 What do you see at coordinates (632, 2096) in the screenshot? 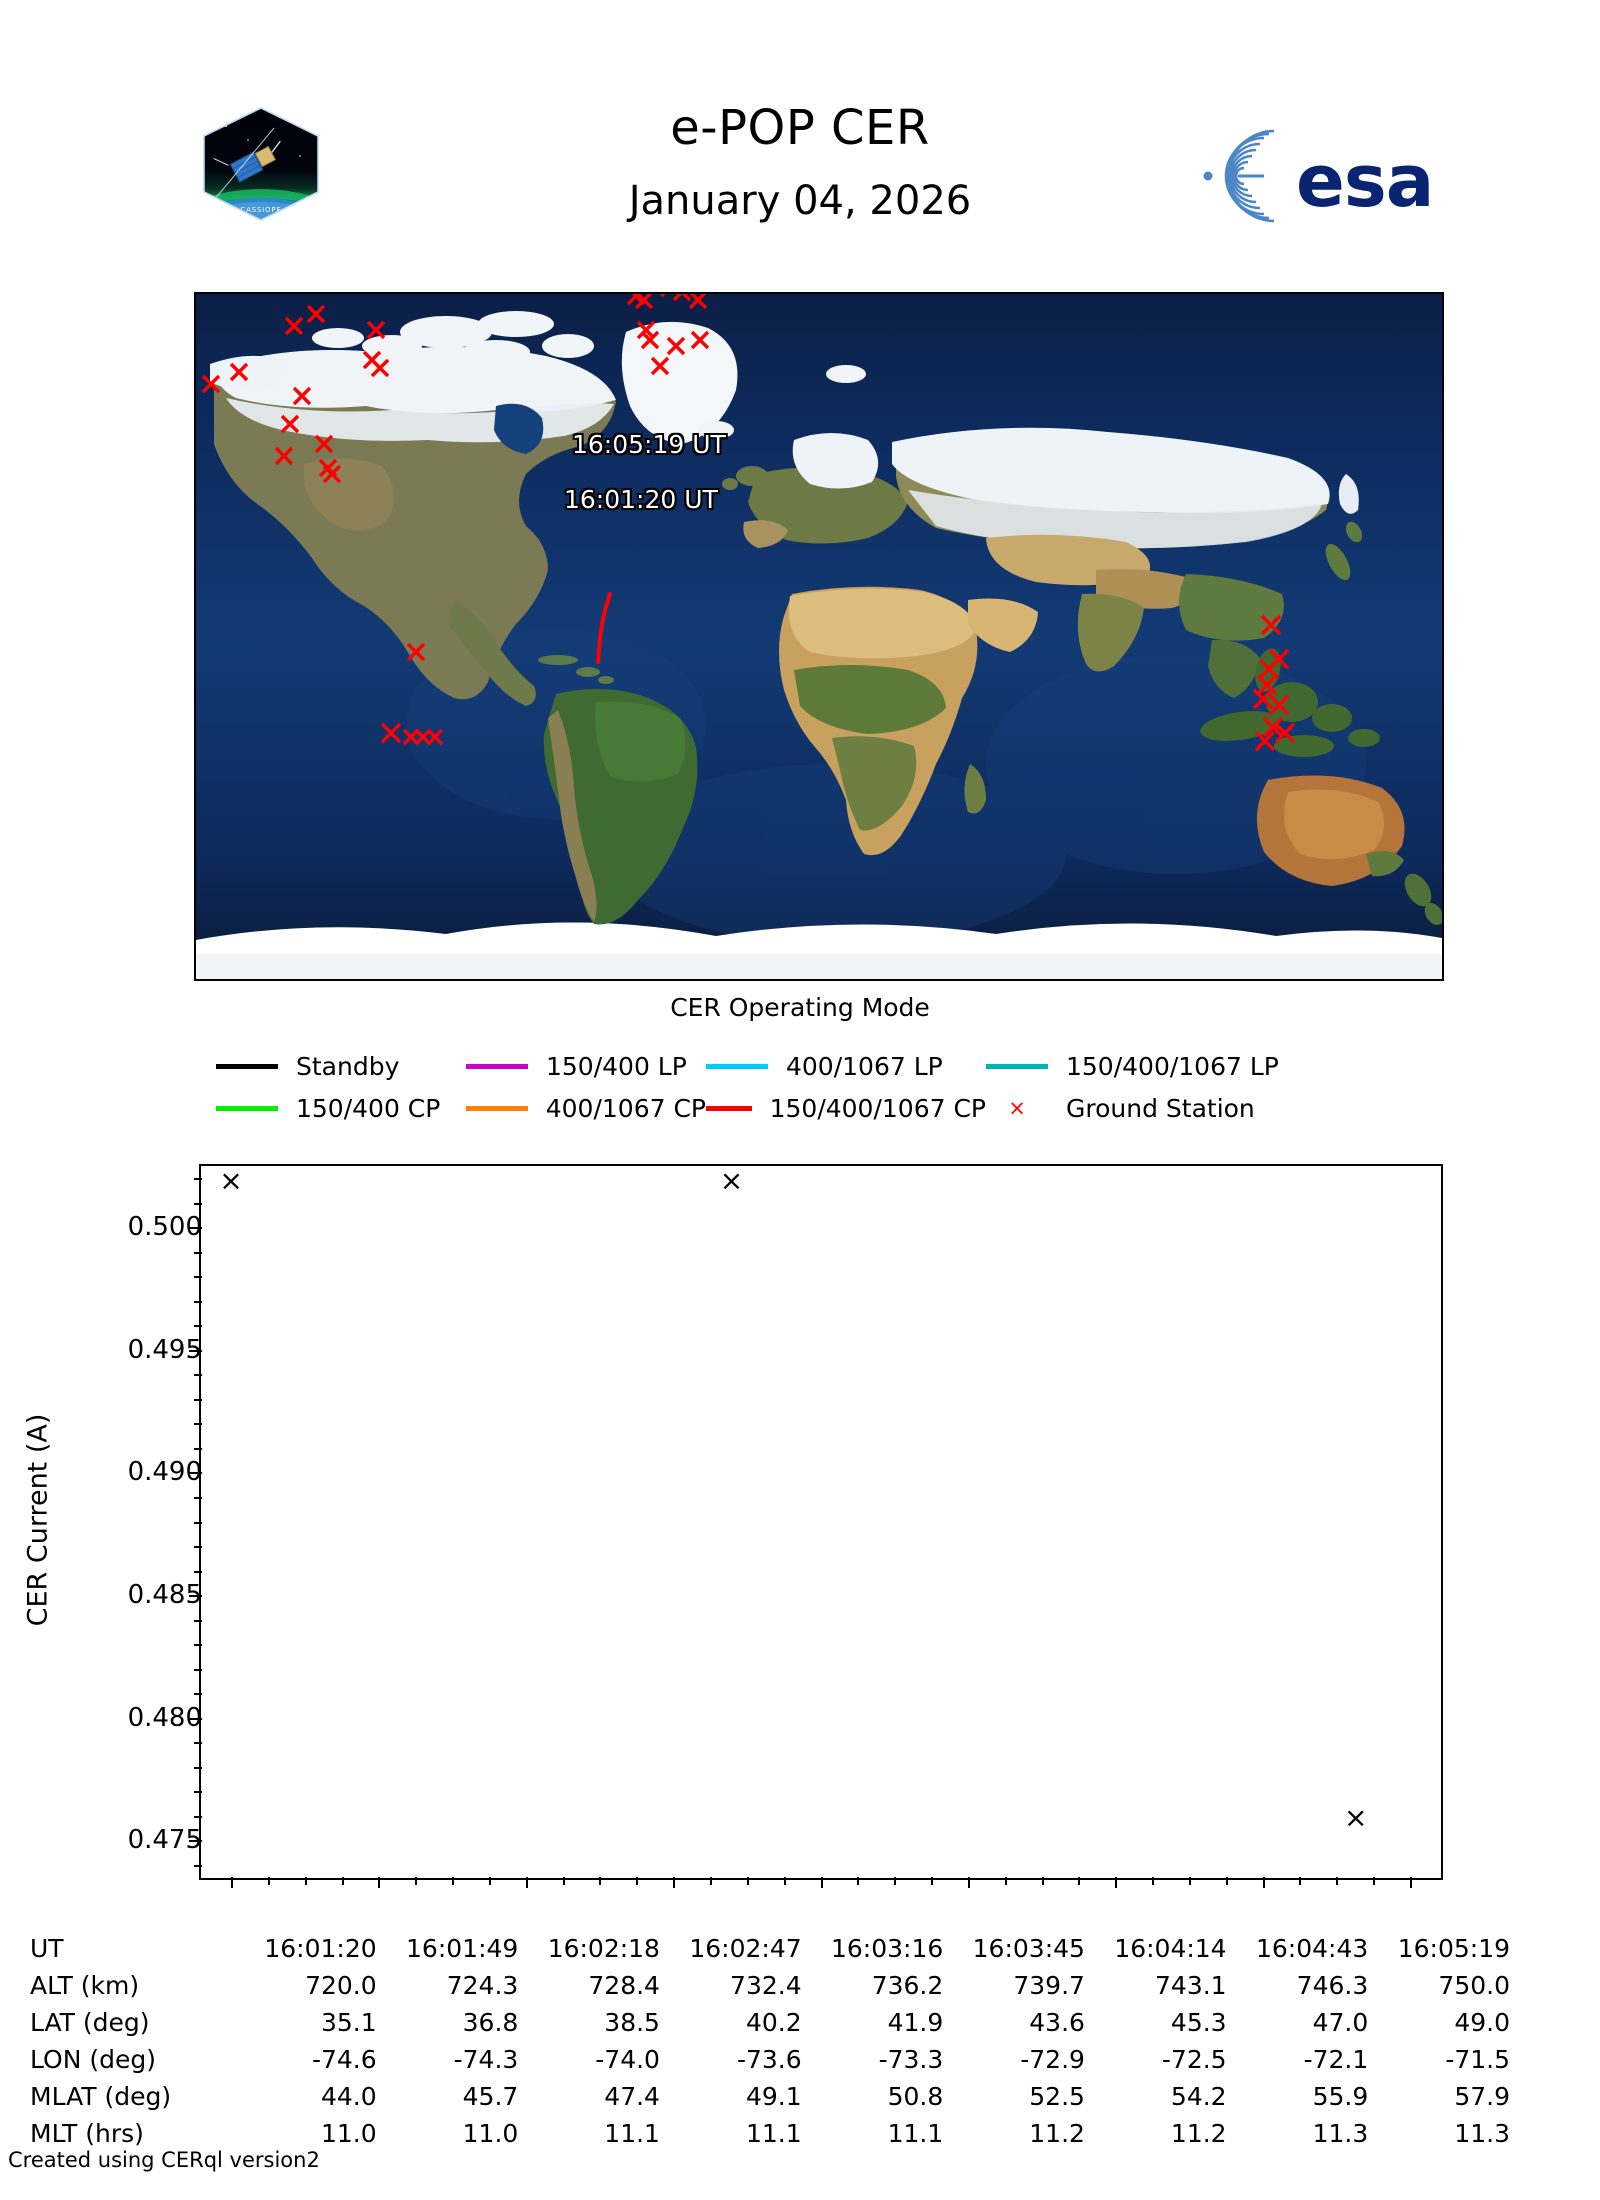
I see `table-cell: 47.4` at bounding box center [632, 2096].